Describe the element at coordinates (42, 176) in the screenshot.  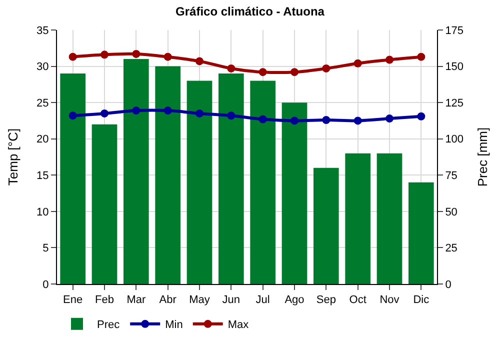
I see `y-tick-label: 15` at that location.